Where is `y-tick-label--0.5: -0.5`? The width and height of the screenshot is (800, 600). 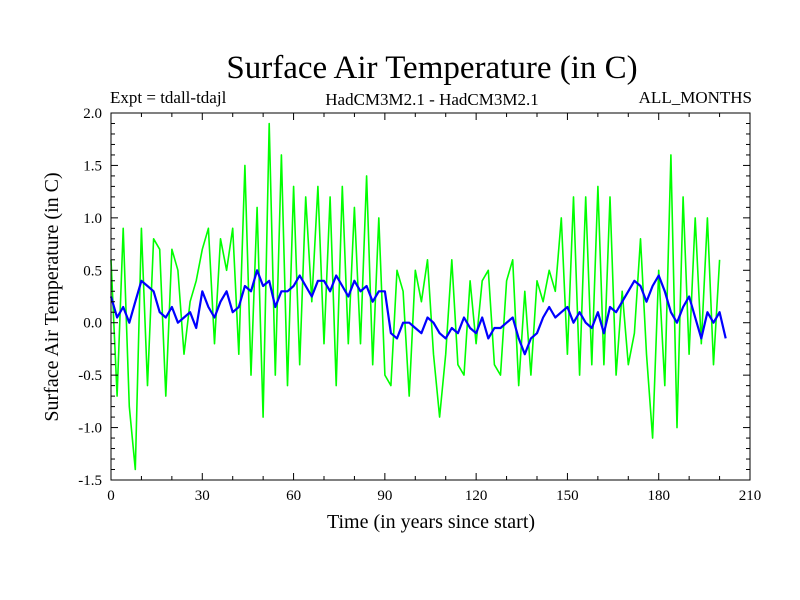
y-tick-label--0.5: -0.5 is located at coordinates (90, 376).